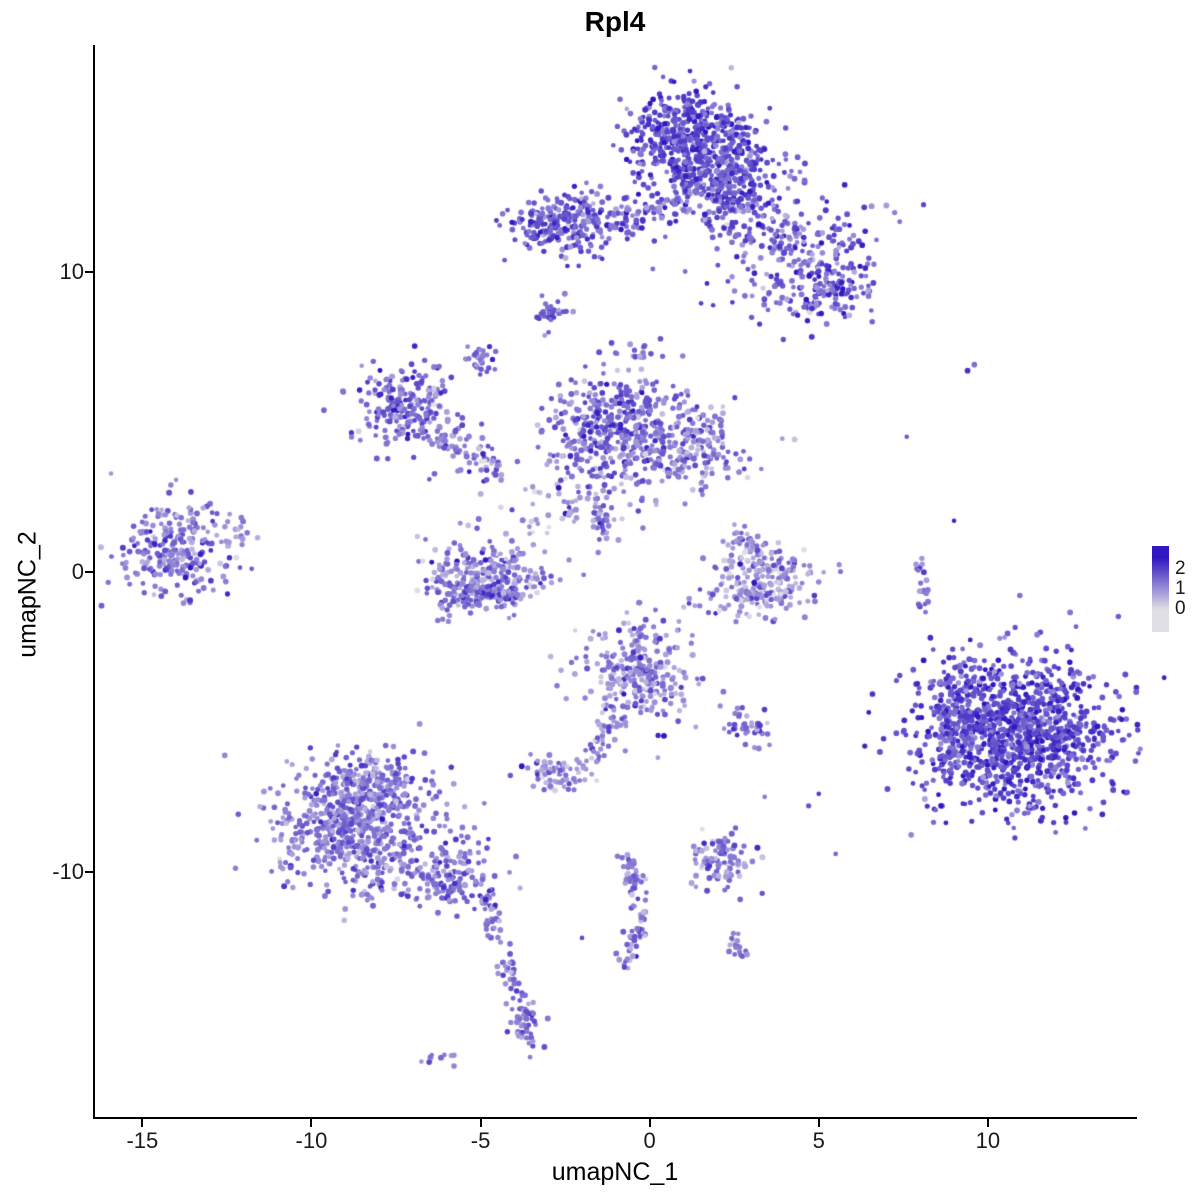 The width and height of the screenshot is (1200, 1200). Describe the element at coordinates (94, 582) in the screenshot. I see `y-axis-line` at that location.